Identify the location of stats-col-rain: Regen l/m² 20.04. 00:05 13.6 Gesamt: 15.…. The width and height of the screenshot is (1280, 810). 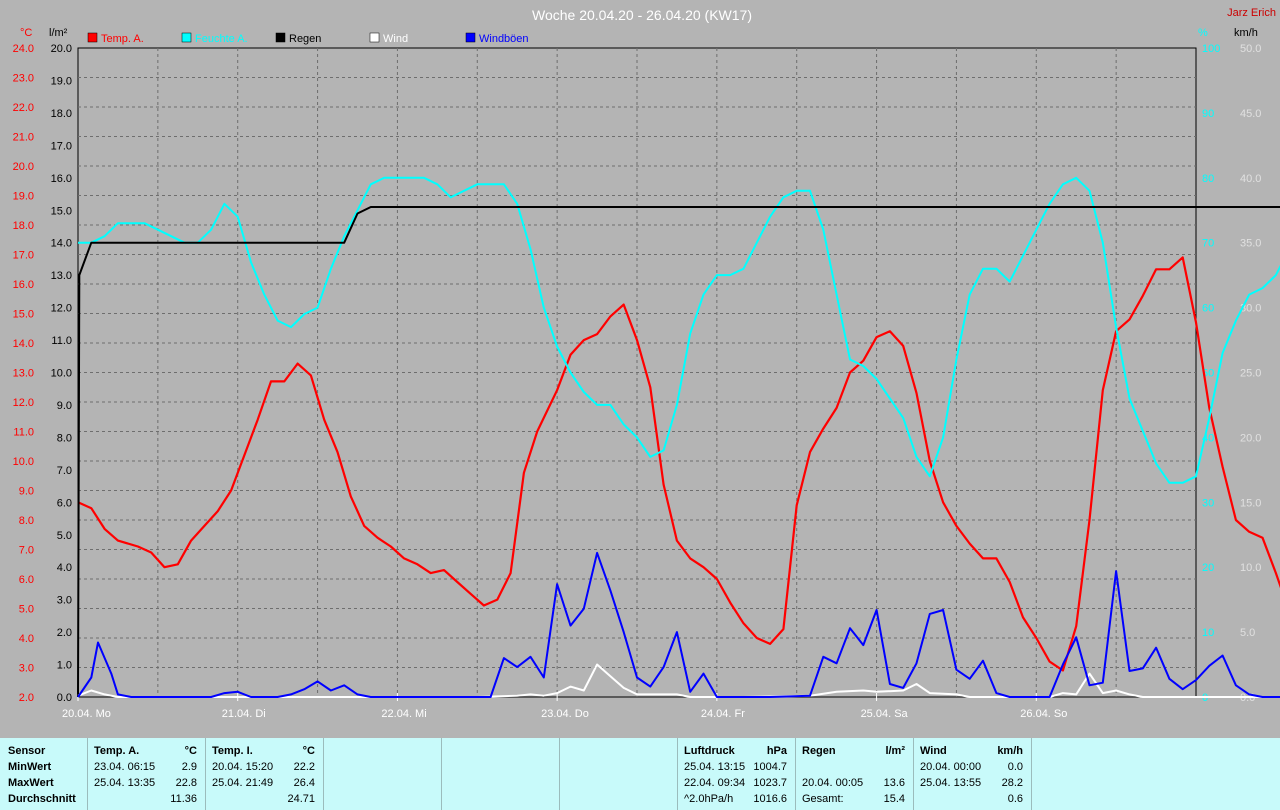
(855, 774).